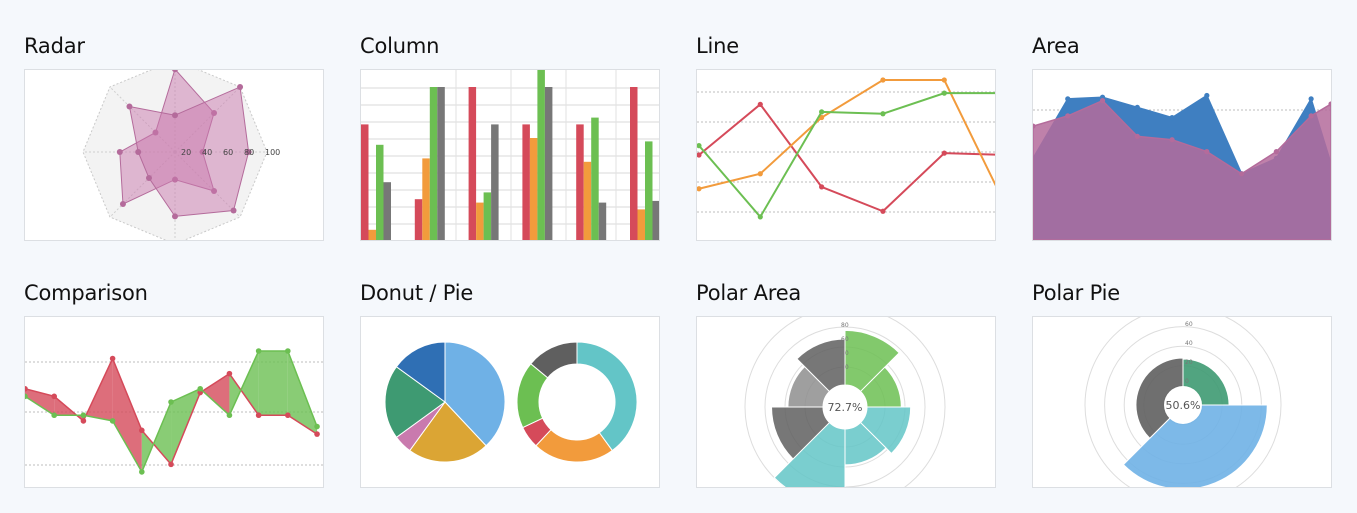 The height and width of the screenshot is (513, 1357). Describe the element at coordinates (510, 402) in the screenshot. I see `donut-pie-thumbnail` at that location.